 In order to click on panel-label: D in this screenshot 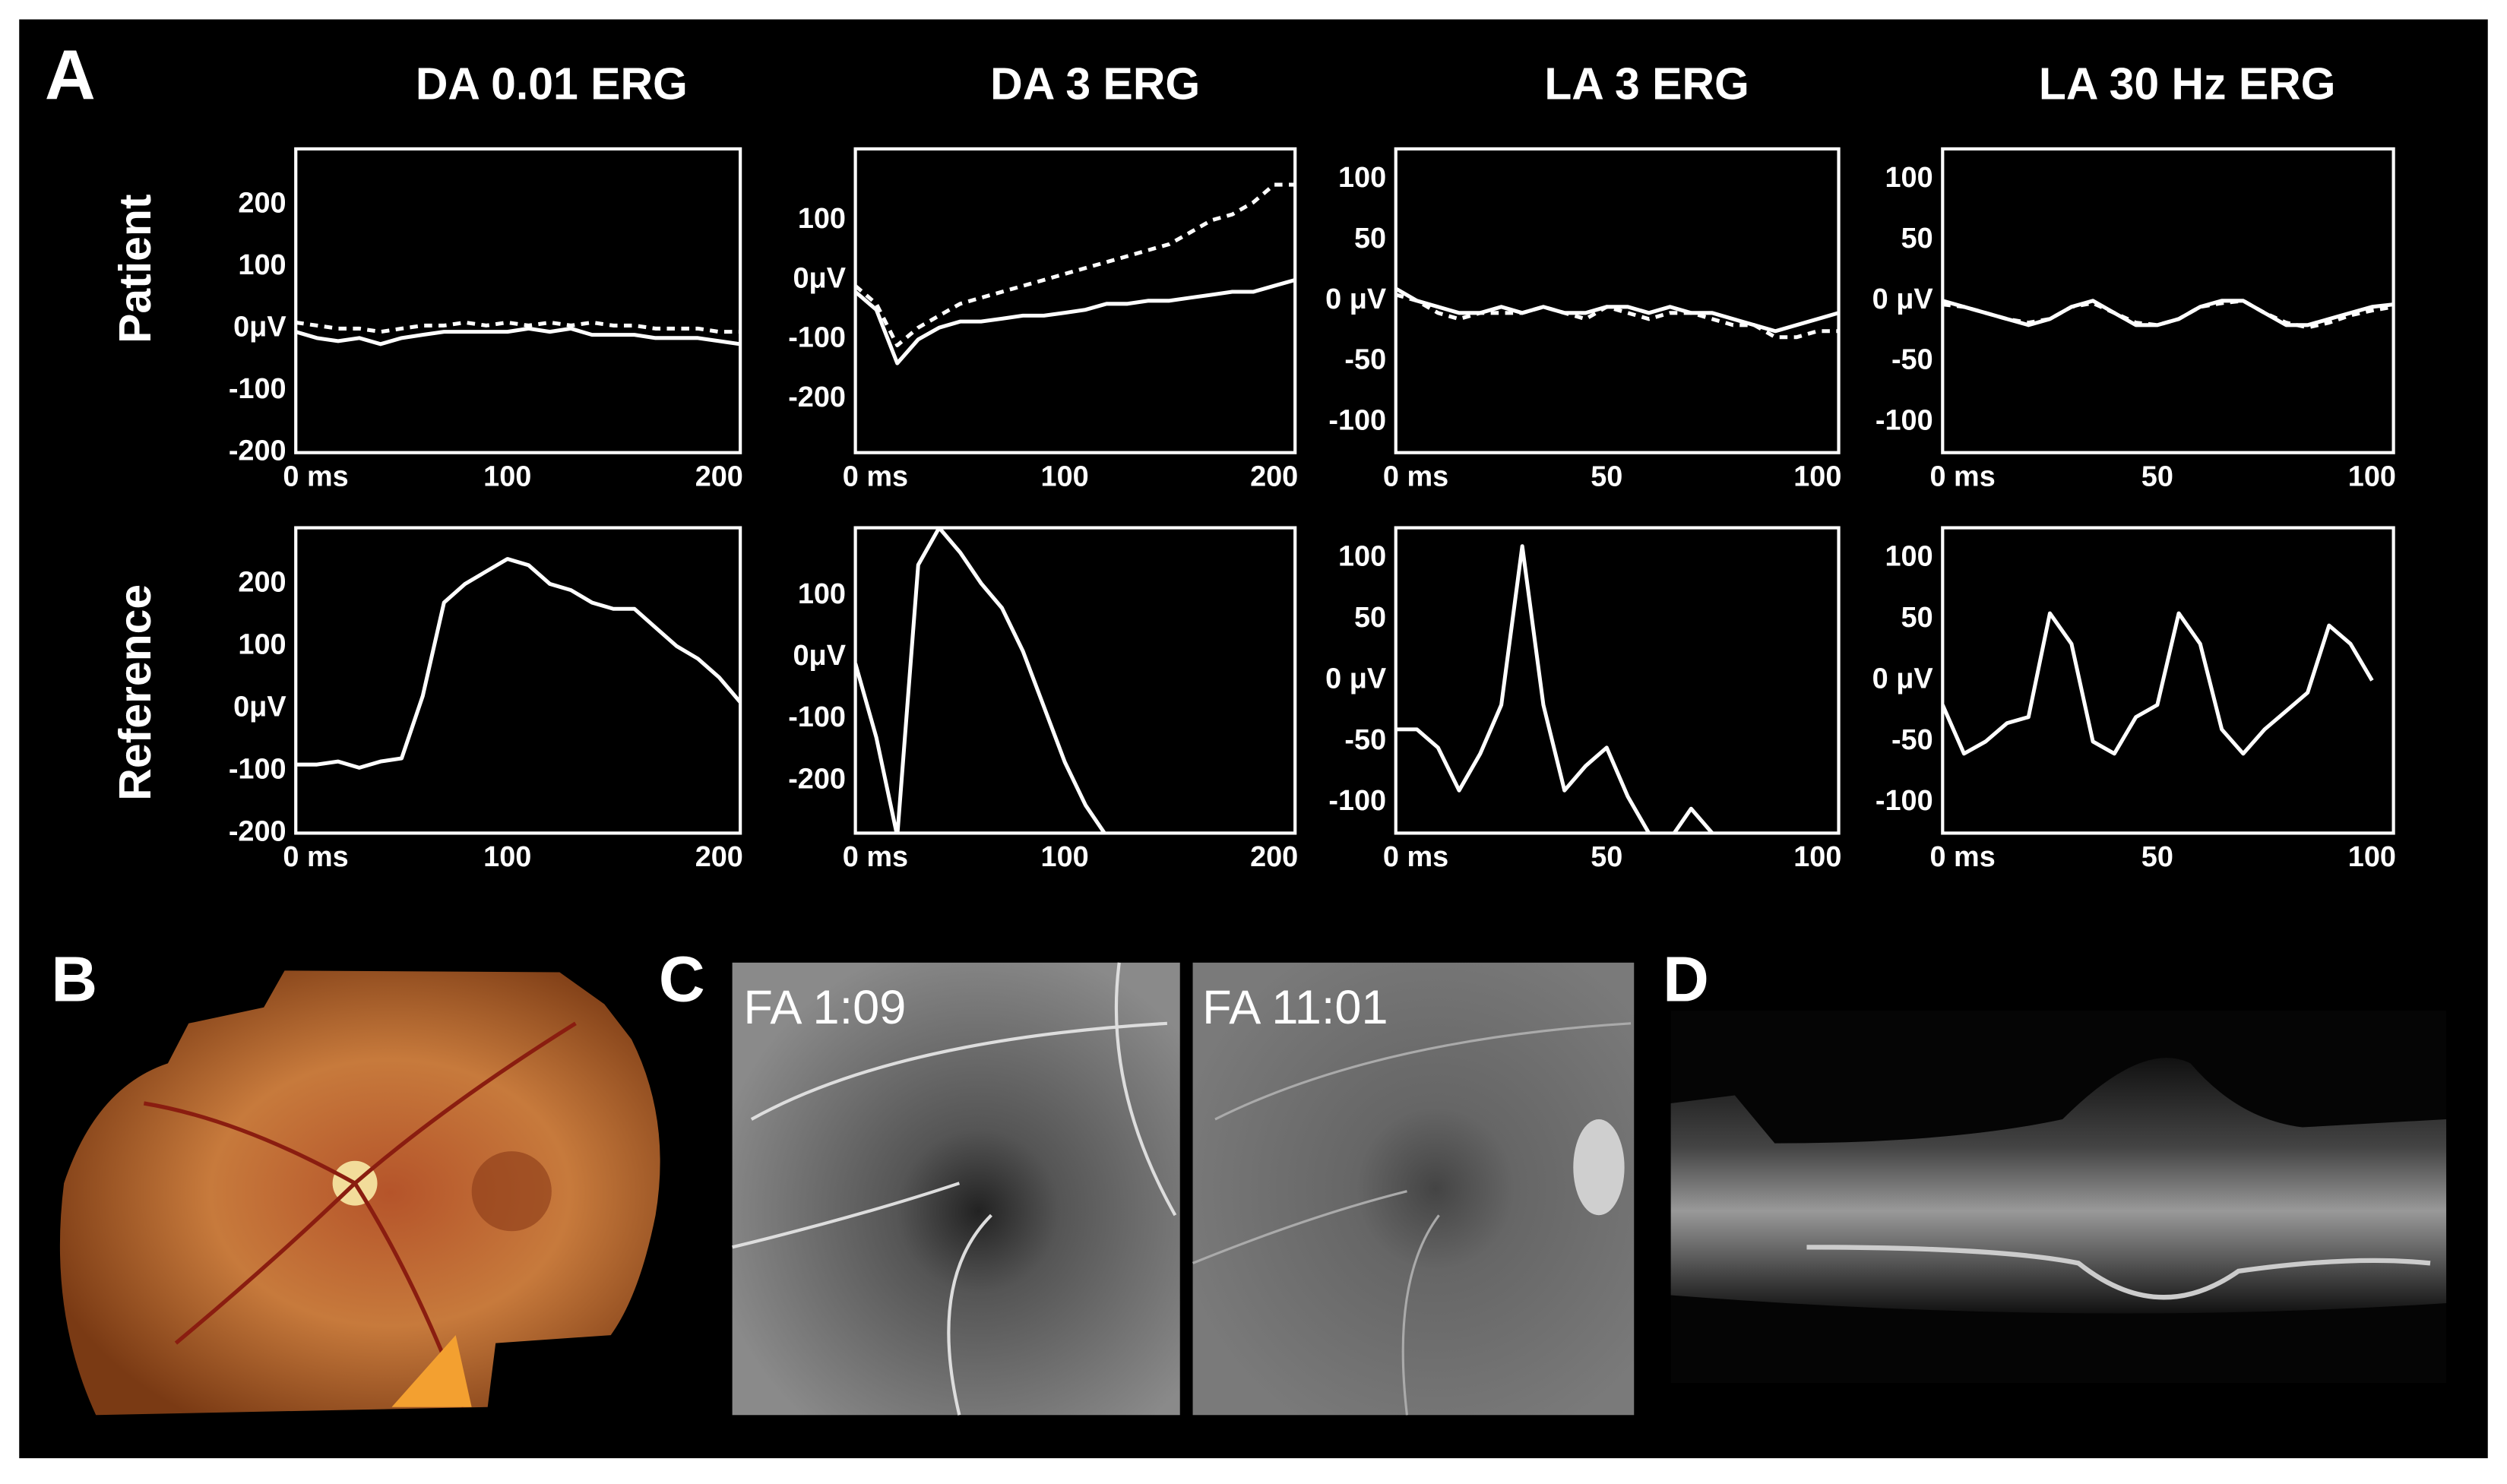, I will do `click(1686, 978)`.